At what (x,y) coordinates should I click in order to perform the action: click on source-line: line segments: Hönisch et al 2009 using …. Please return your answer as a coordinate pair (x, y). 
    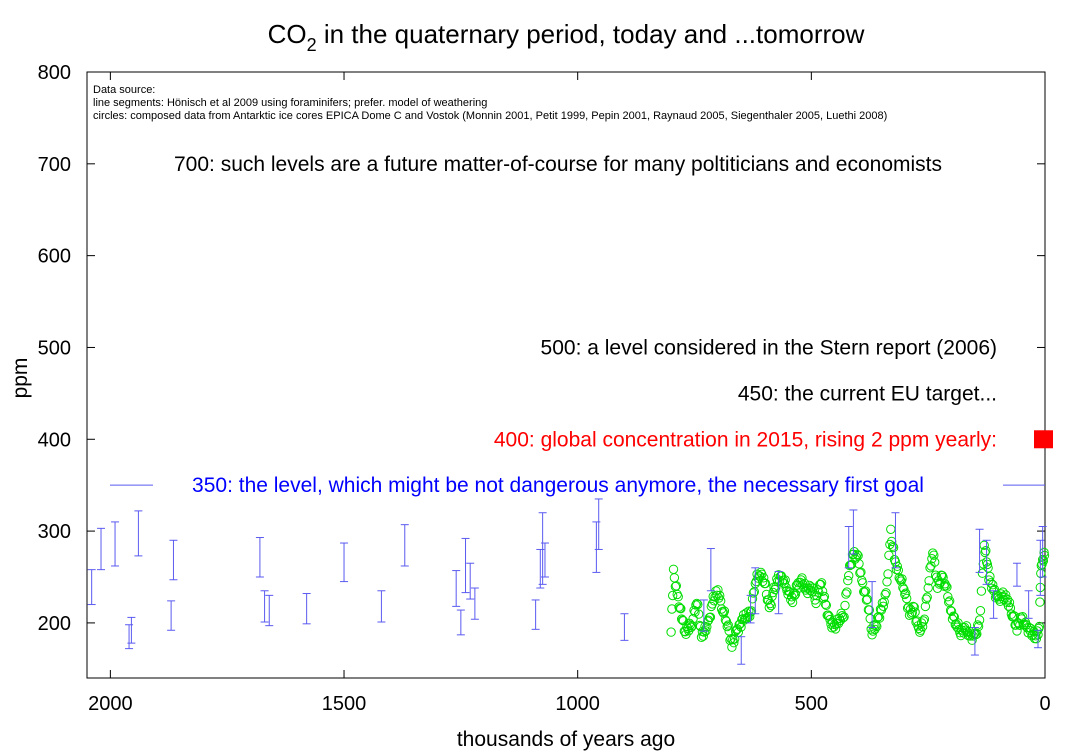
    Looking at the image, I should click on (290, 103).